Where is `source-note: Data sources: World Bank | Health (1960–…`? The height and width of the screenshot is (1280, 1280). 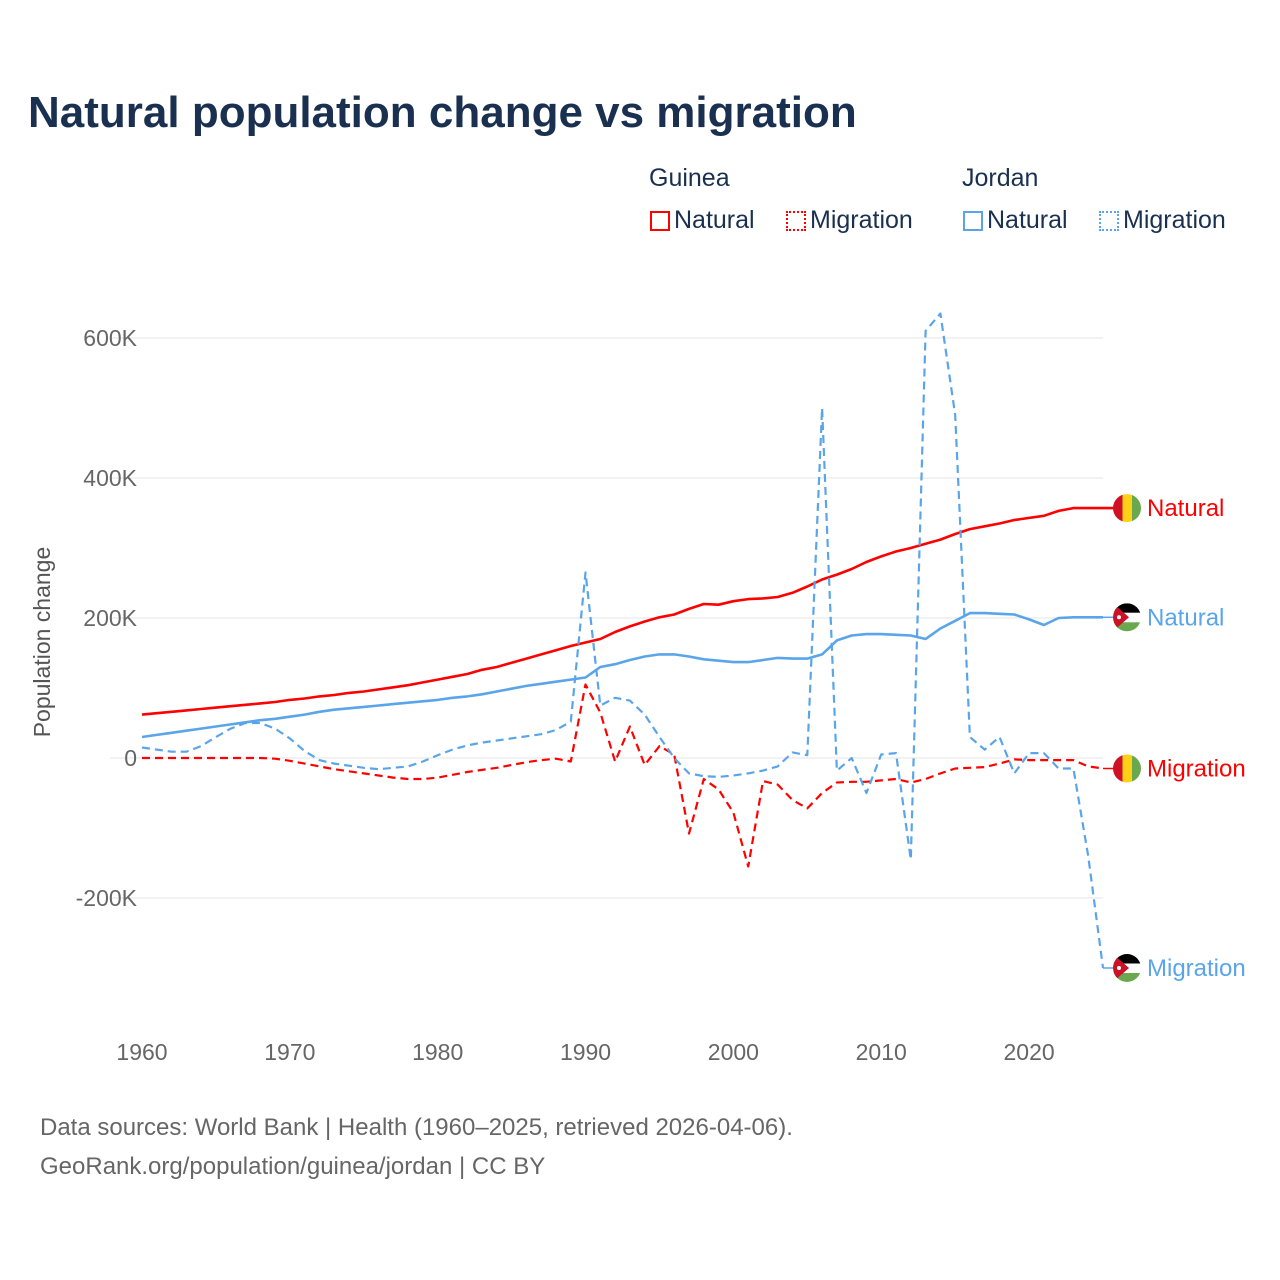
source-note: Data sources: World Bank | Health (1960–… is located at coordinates (416, 1147).